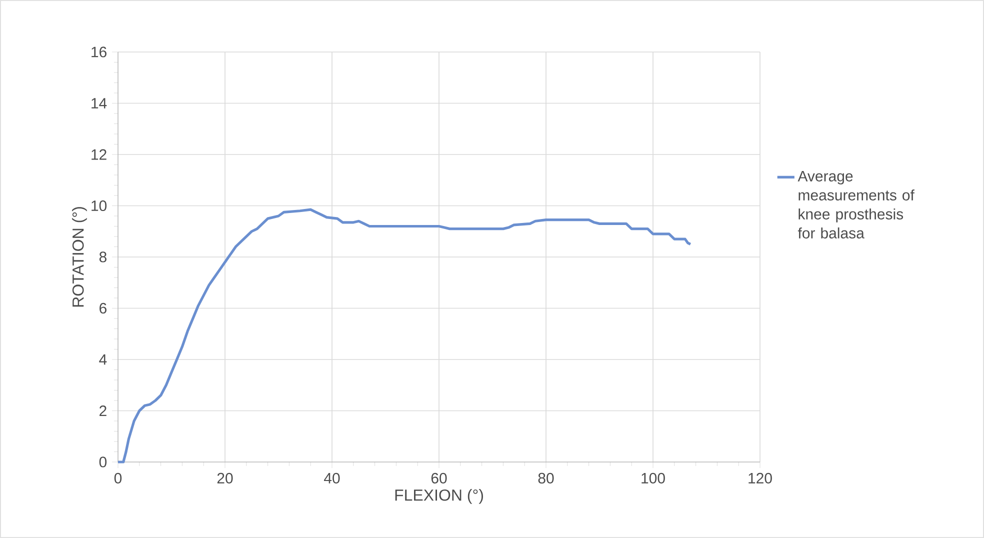 Image resolution: width=984 pixels, height=538 pixels. I want to click on y-tick-label: 8, so click(102, 257).